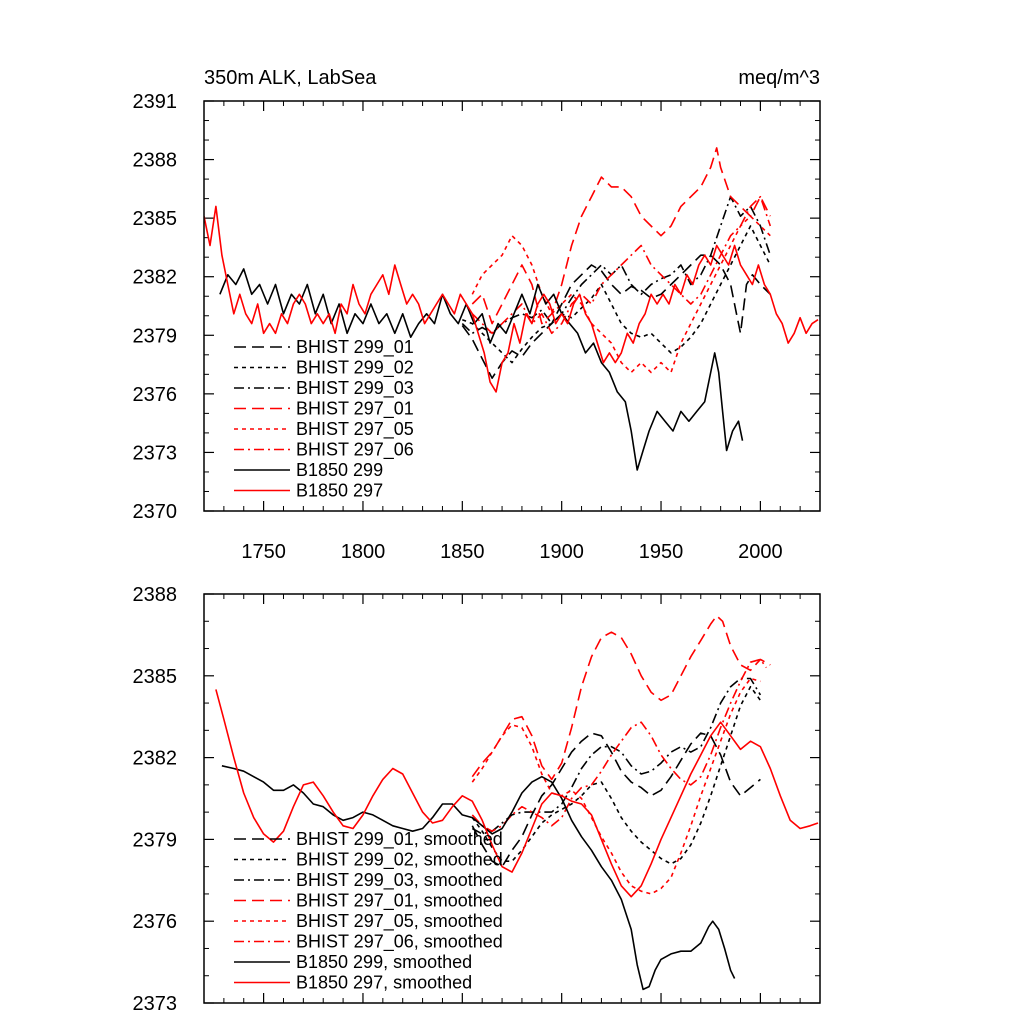 This screenshot has height=1024, width=1024. Describe the element at coordinates (355, 429) in the screenshot. I see `legend-label: BHIST 297_05` at that location.